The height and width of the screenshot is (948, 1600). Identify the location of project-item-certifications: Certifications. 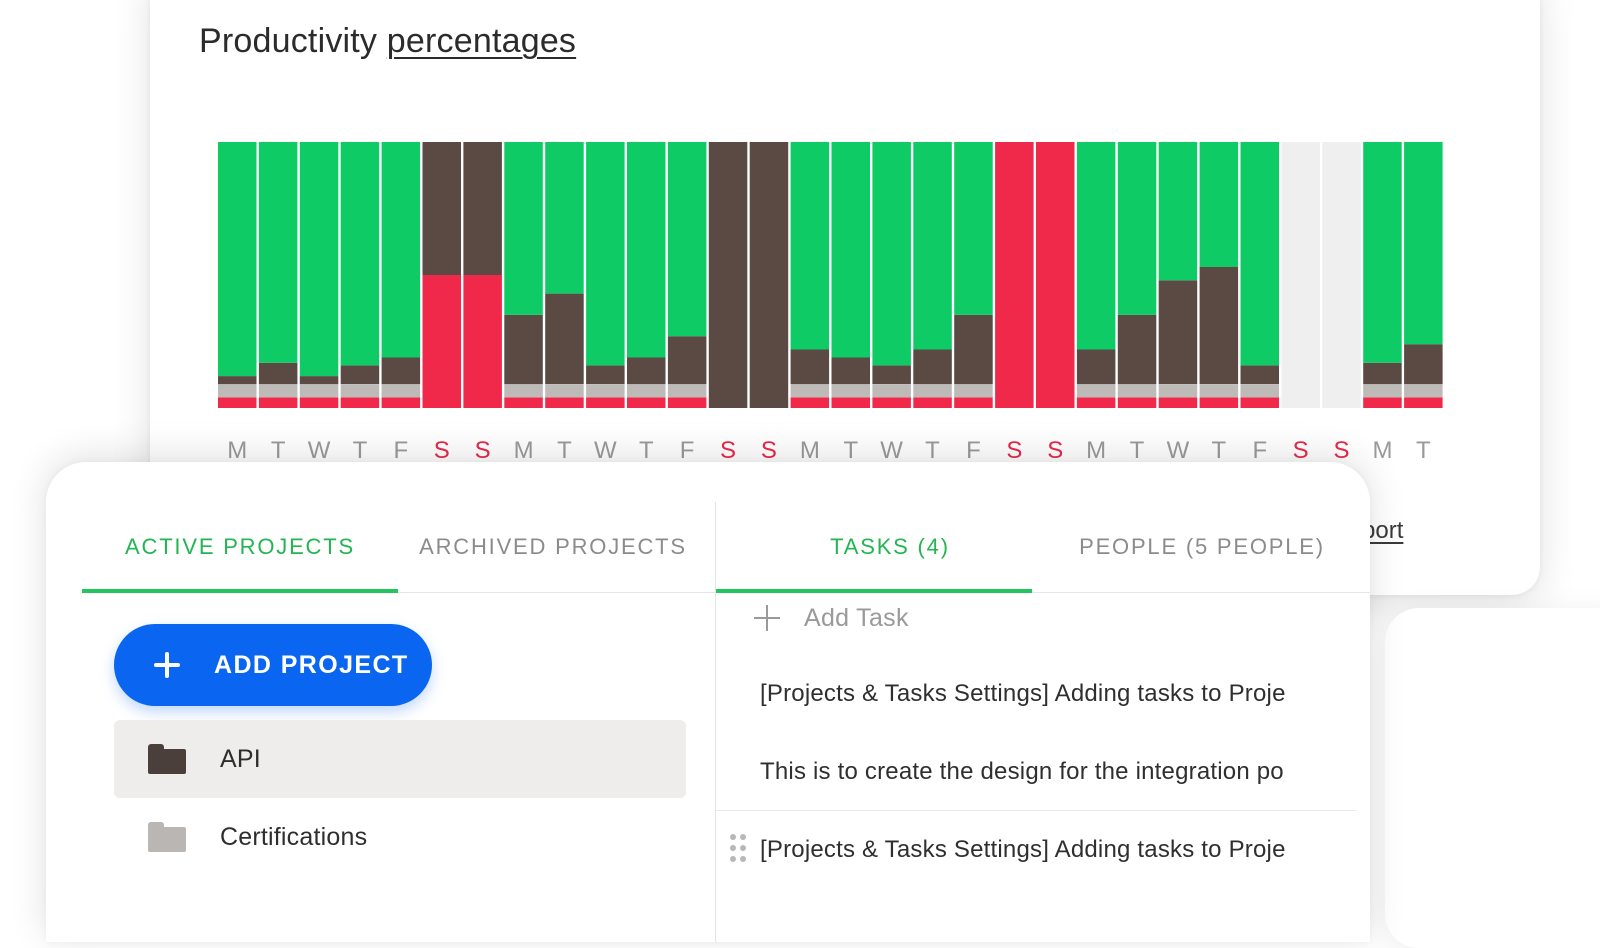
(400, 837).